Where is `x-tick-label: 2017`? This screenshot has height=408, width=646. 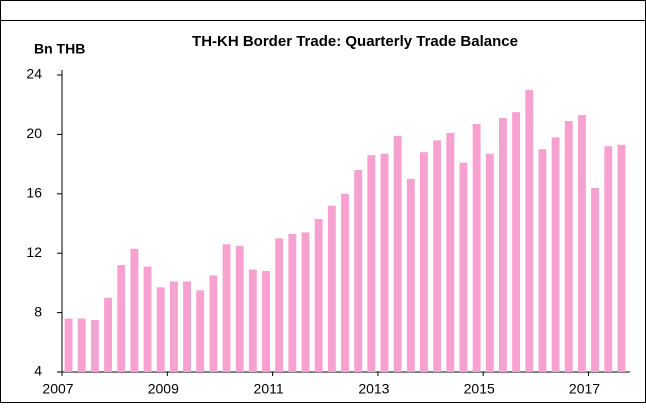
x-tick-label: 2017 is located at coordinates (584, 389).